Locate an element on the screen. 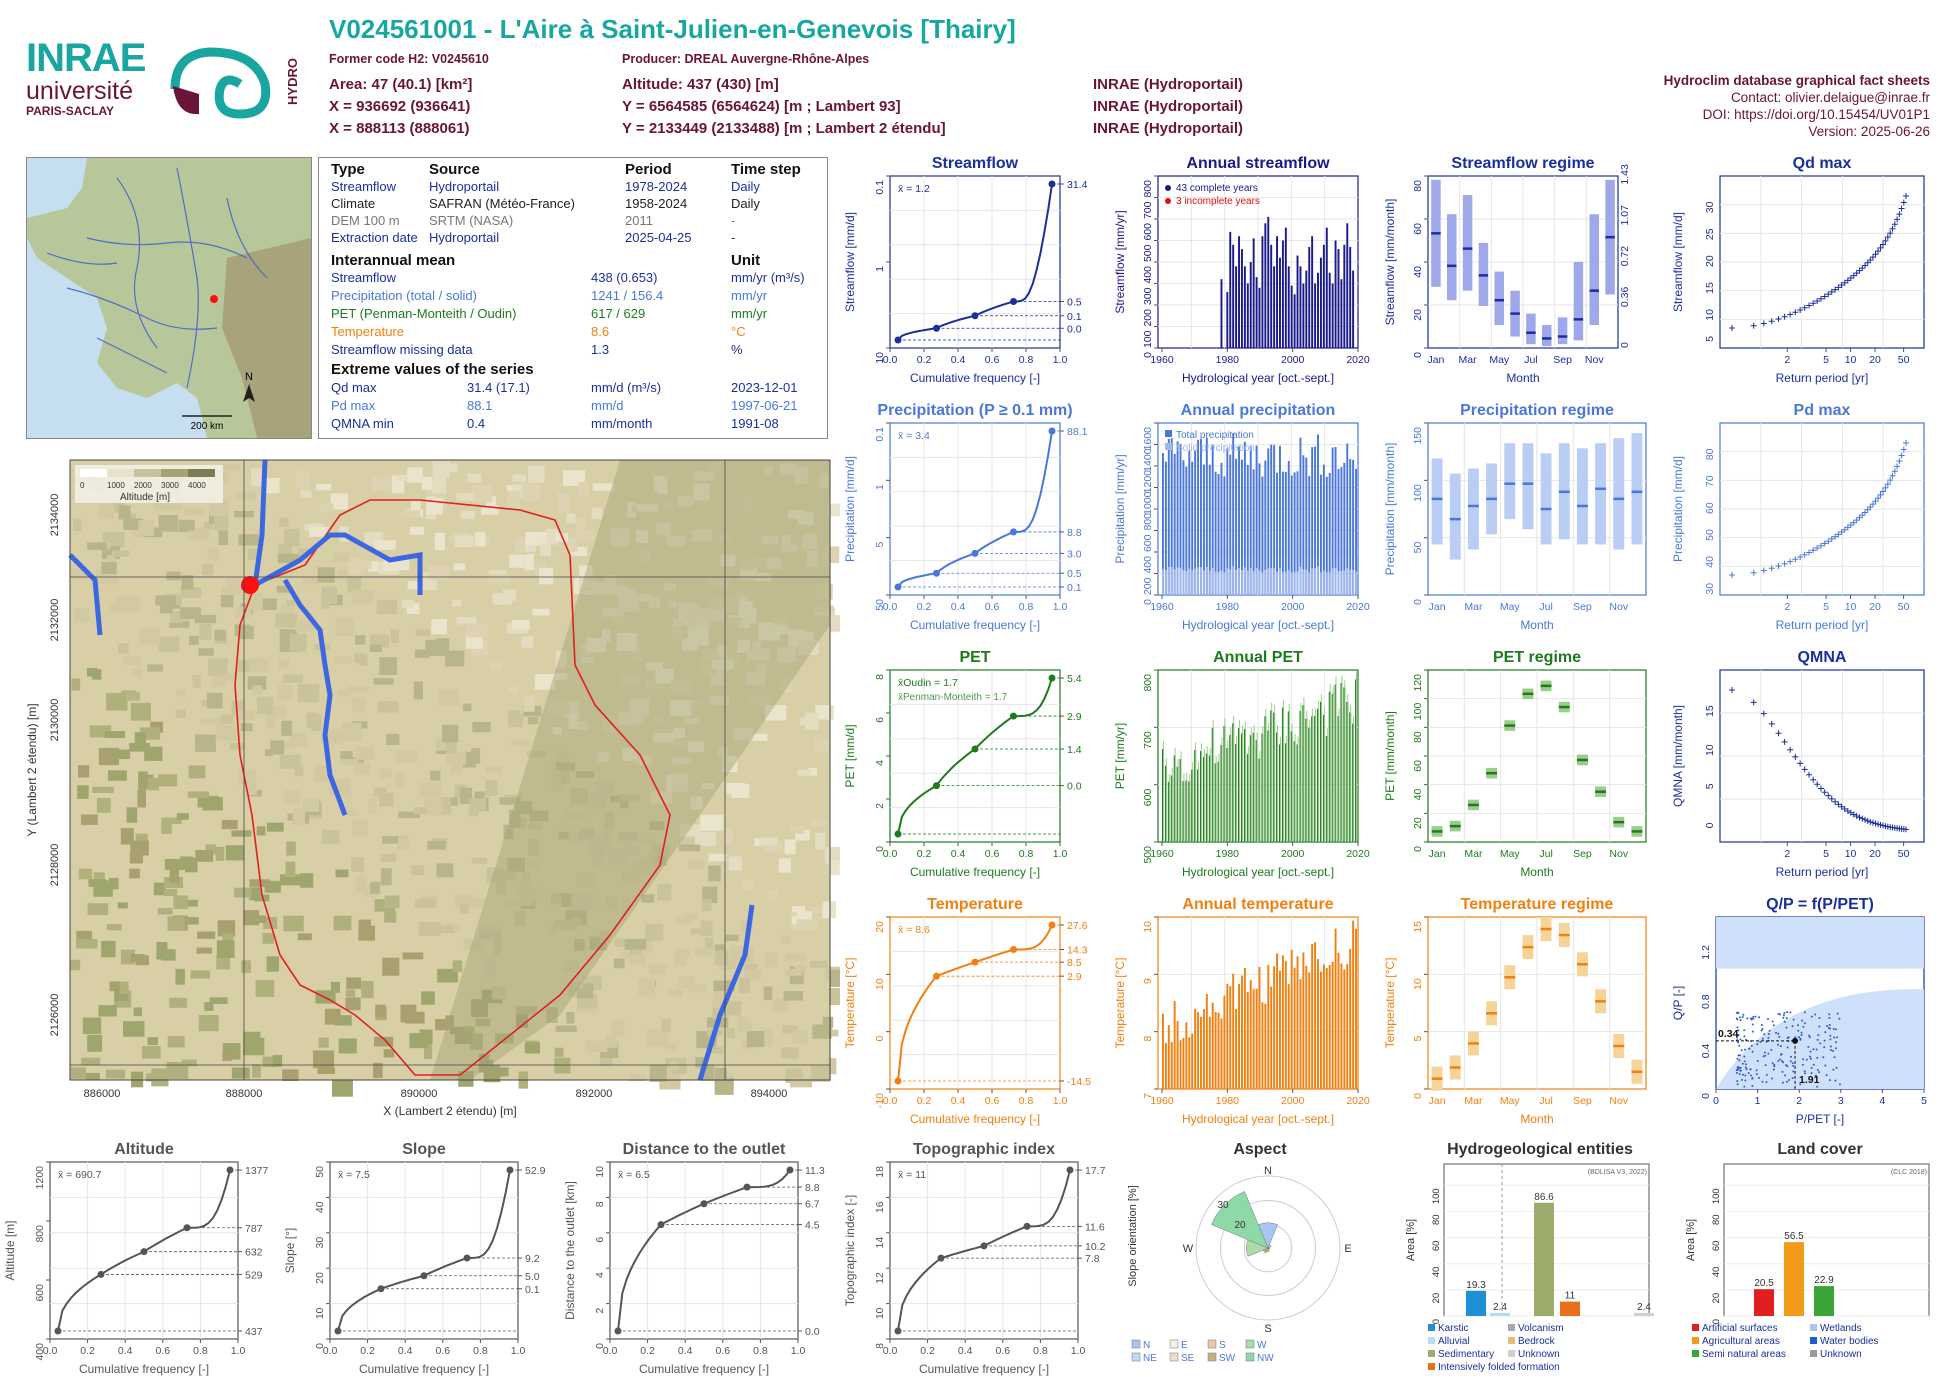  y-axis-label: Streamflow [mm/month] is located at coordinates (1390, 262).